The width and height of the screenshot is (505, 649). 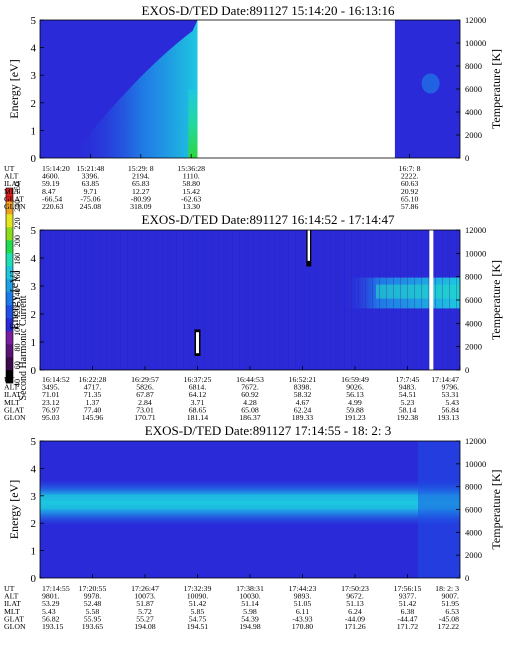 What do you see at coordinates (145, 409) in the screenshot?
I see `ephemeris-value: 73.01` at bounding box center [145, 409].